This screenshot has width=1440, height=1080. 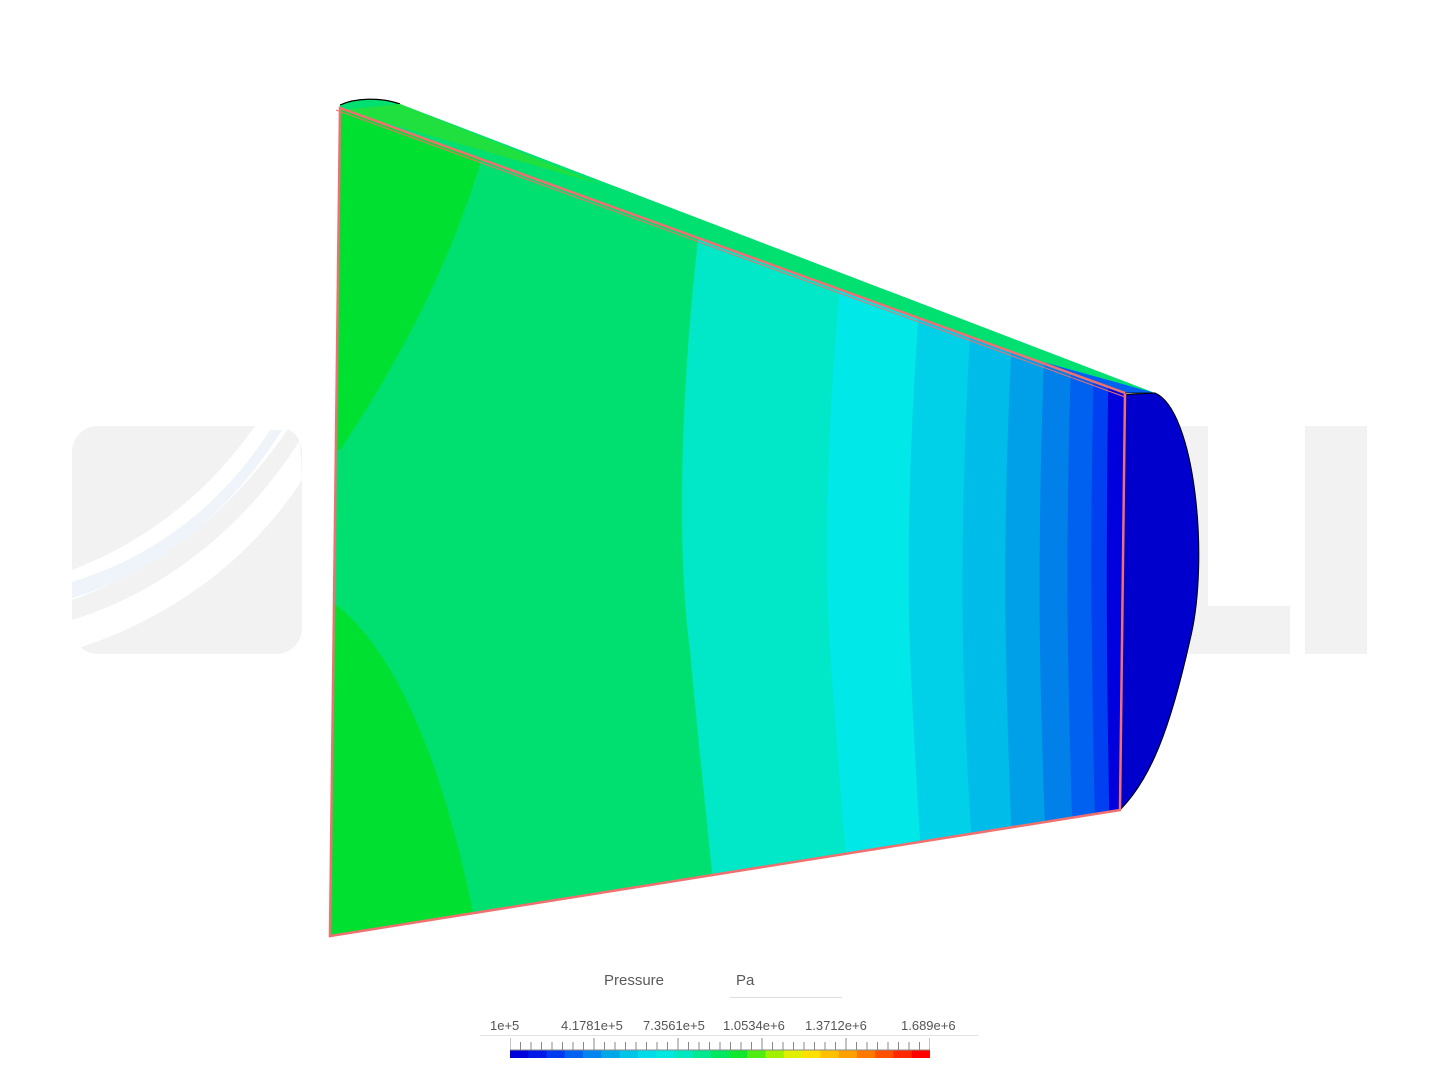 What do you see at coordinates (745, 980) in the screenshot?
I see `legend-unit: Pa` at bounding box center [745, 980].